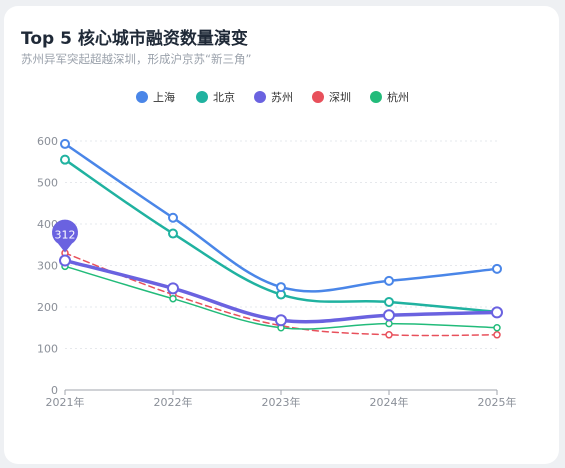 The width and height of the screenshot is (565, 468). Describe the element at coordinates (134, 39) in the screenshot. I see `chart-title: Top 5 核心城市融资数量演变` at that location.